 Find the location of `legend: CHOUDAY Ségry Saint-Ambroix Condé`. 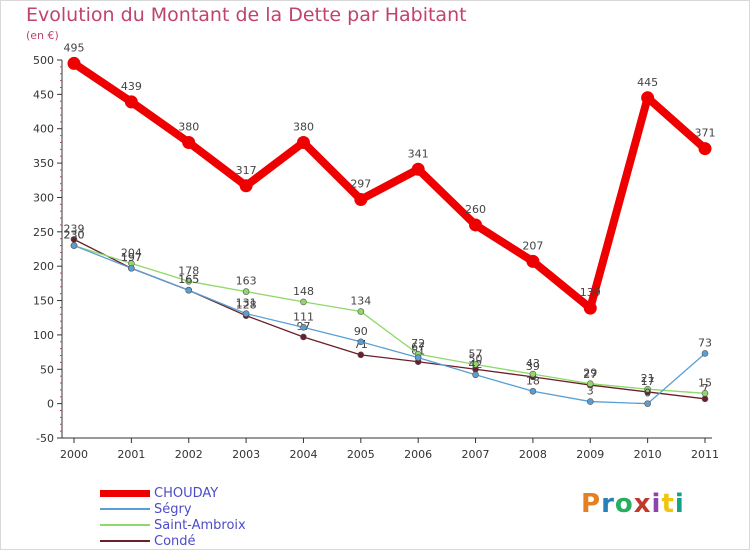

legend: CHOUDAY Ségry Saint-Ambroix Condé is located at coordinates (173, 517).